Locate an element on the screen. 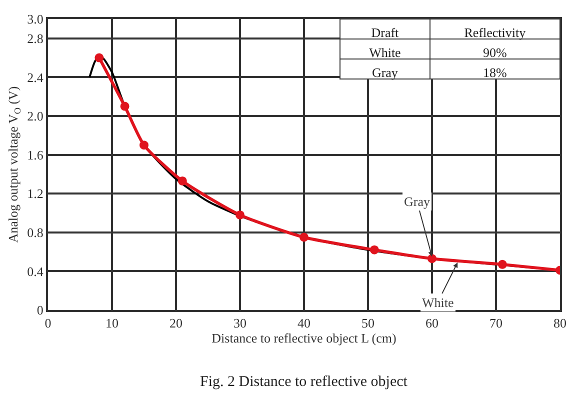 The height and width of the screenshot is (394, 579). x-tick-label: 50 is located at coordinates (368, 323).